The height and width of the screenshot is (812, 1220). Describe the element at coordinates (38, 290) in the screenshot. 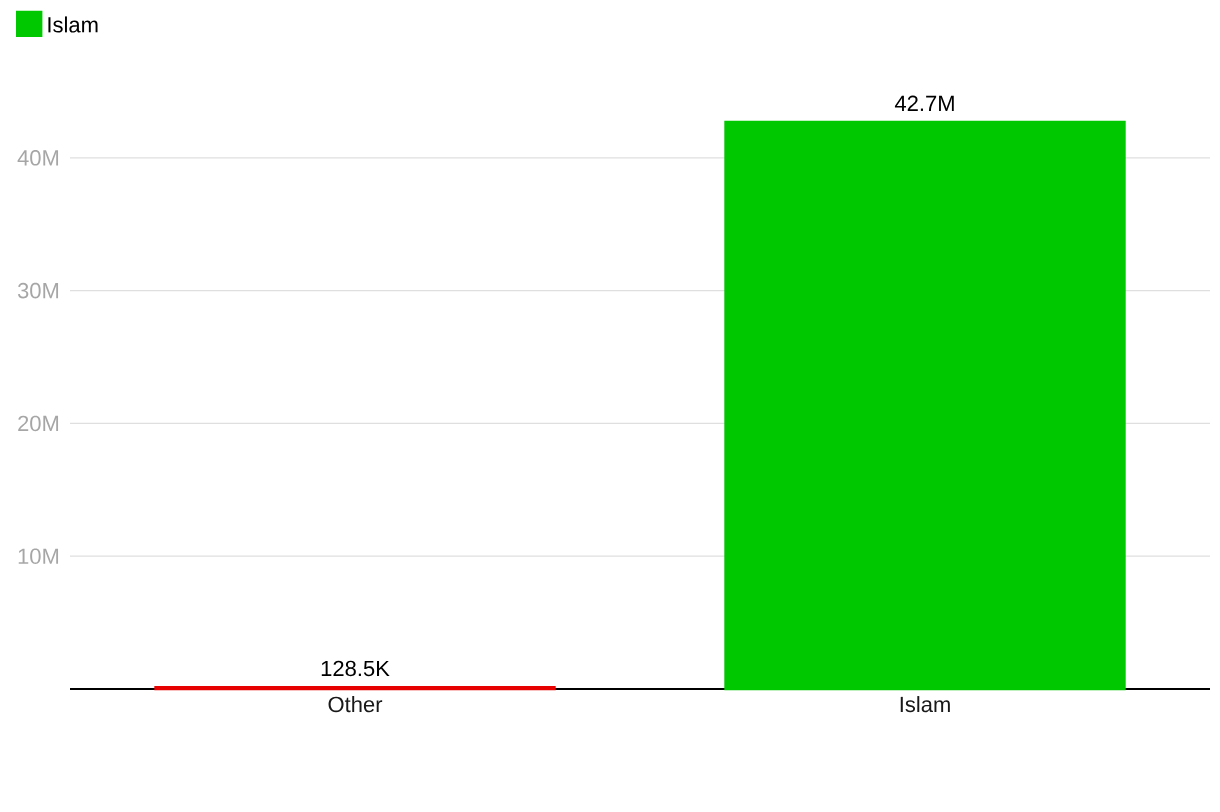

I see `y-tick-label: 30M` at that location.